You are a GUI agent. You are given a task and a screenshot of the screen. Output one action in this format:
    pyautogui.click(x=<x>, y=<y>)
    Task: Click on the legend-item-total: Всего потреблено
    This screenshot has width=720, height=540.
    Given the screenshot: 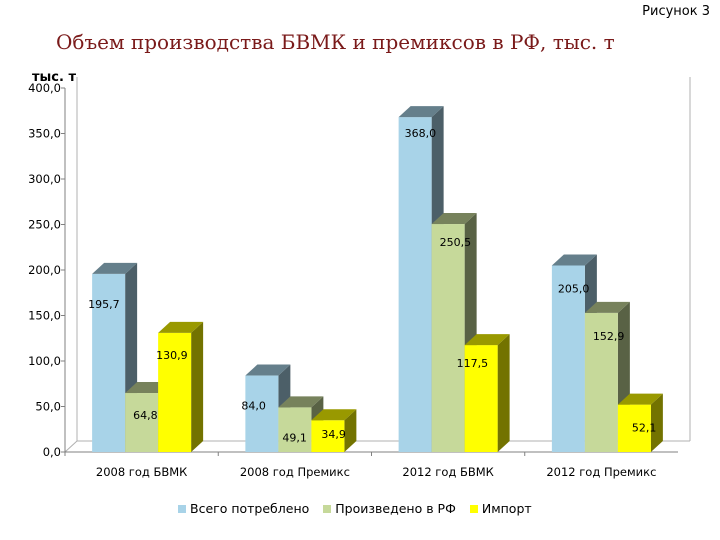 What is the action you would take?
    pyautogui.click(x=243, y=508)
    